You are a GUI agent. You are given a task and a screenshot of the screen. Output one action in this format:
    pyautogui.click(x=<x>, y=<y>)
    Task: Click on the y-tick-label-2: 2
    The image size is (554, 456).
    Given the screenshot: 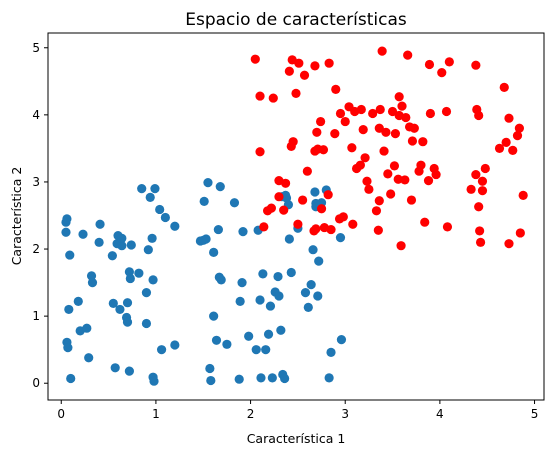 What is the action you would take?
    pyautogui.click(x=36, y=249)
    